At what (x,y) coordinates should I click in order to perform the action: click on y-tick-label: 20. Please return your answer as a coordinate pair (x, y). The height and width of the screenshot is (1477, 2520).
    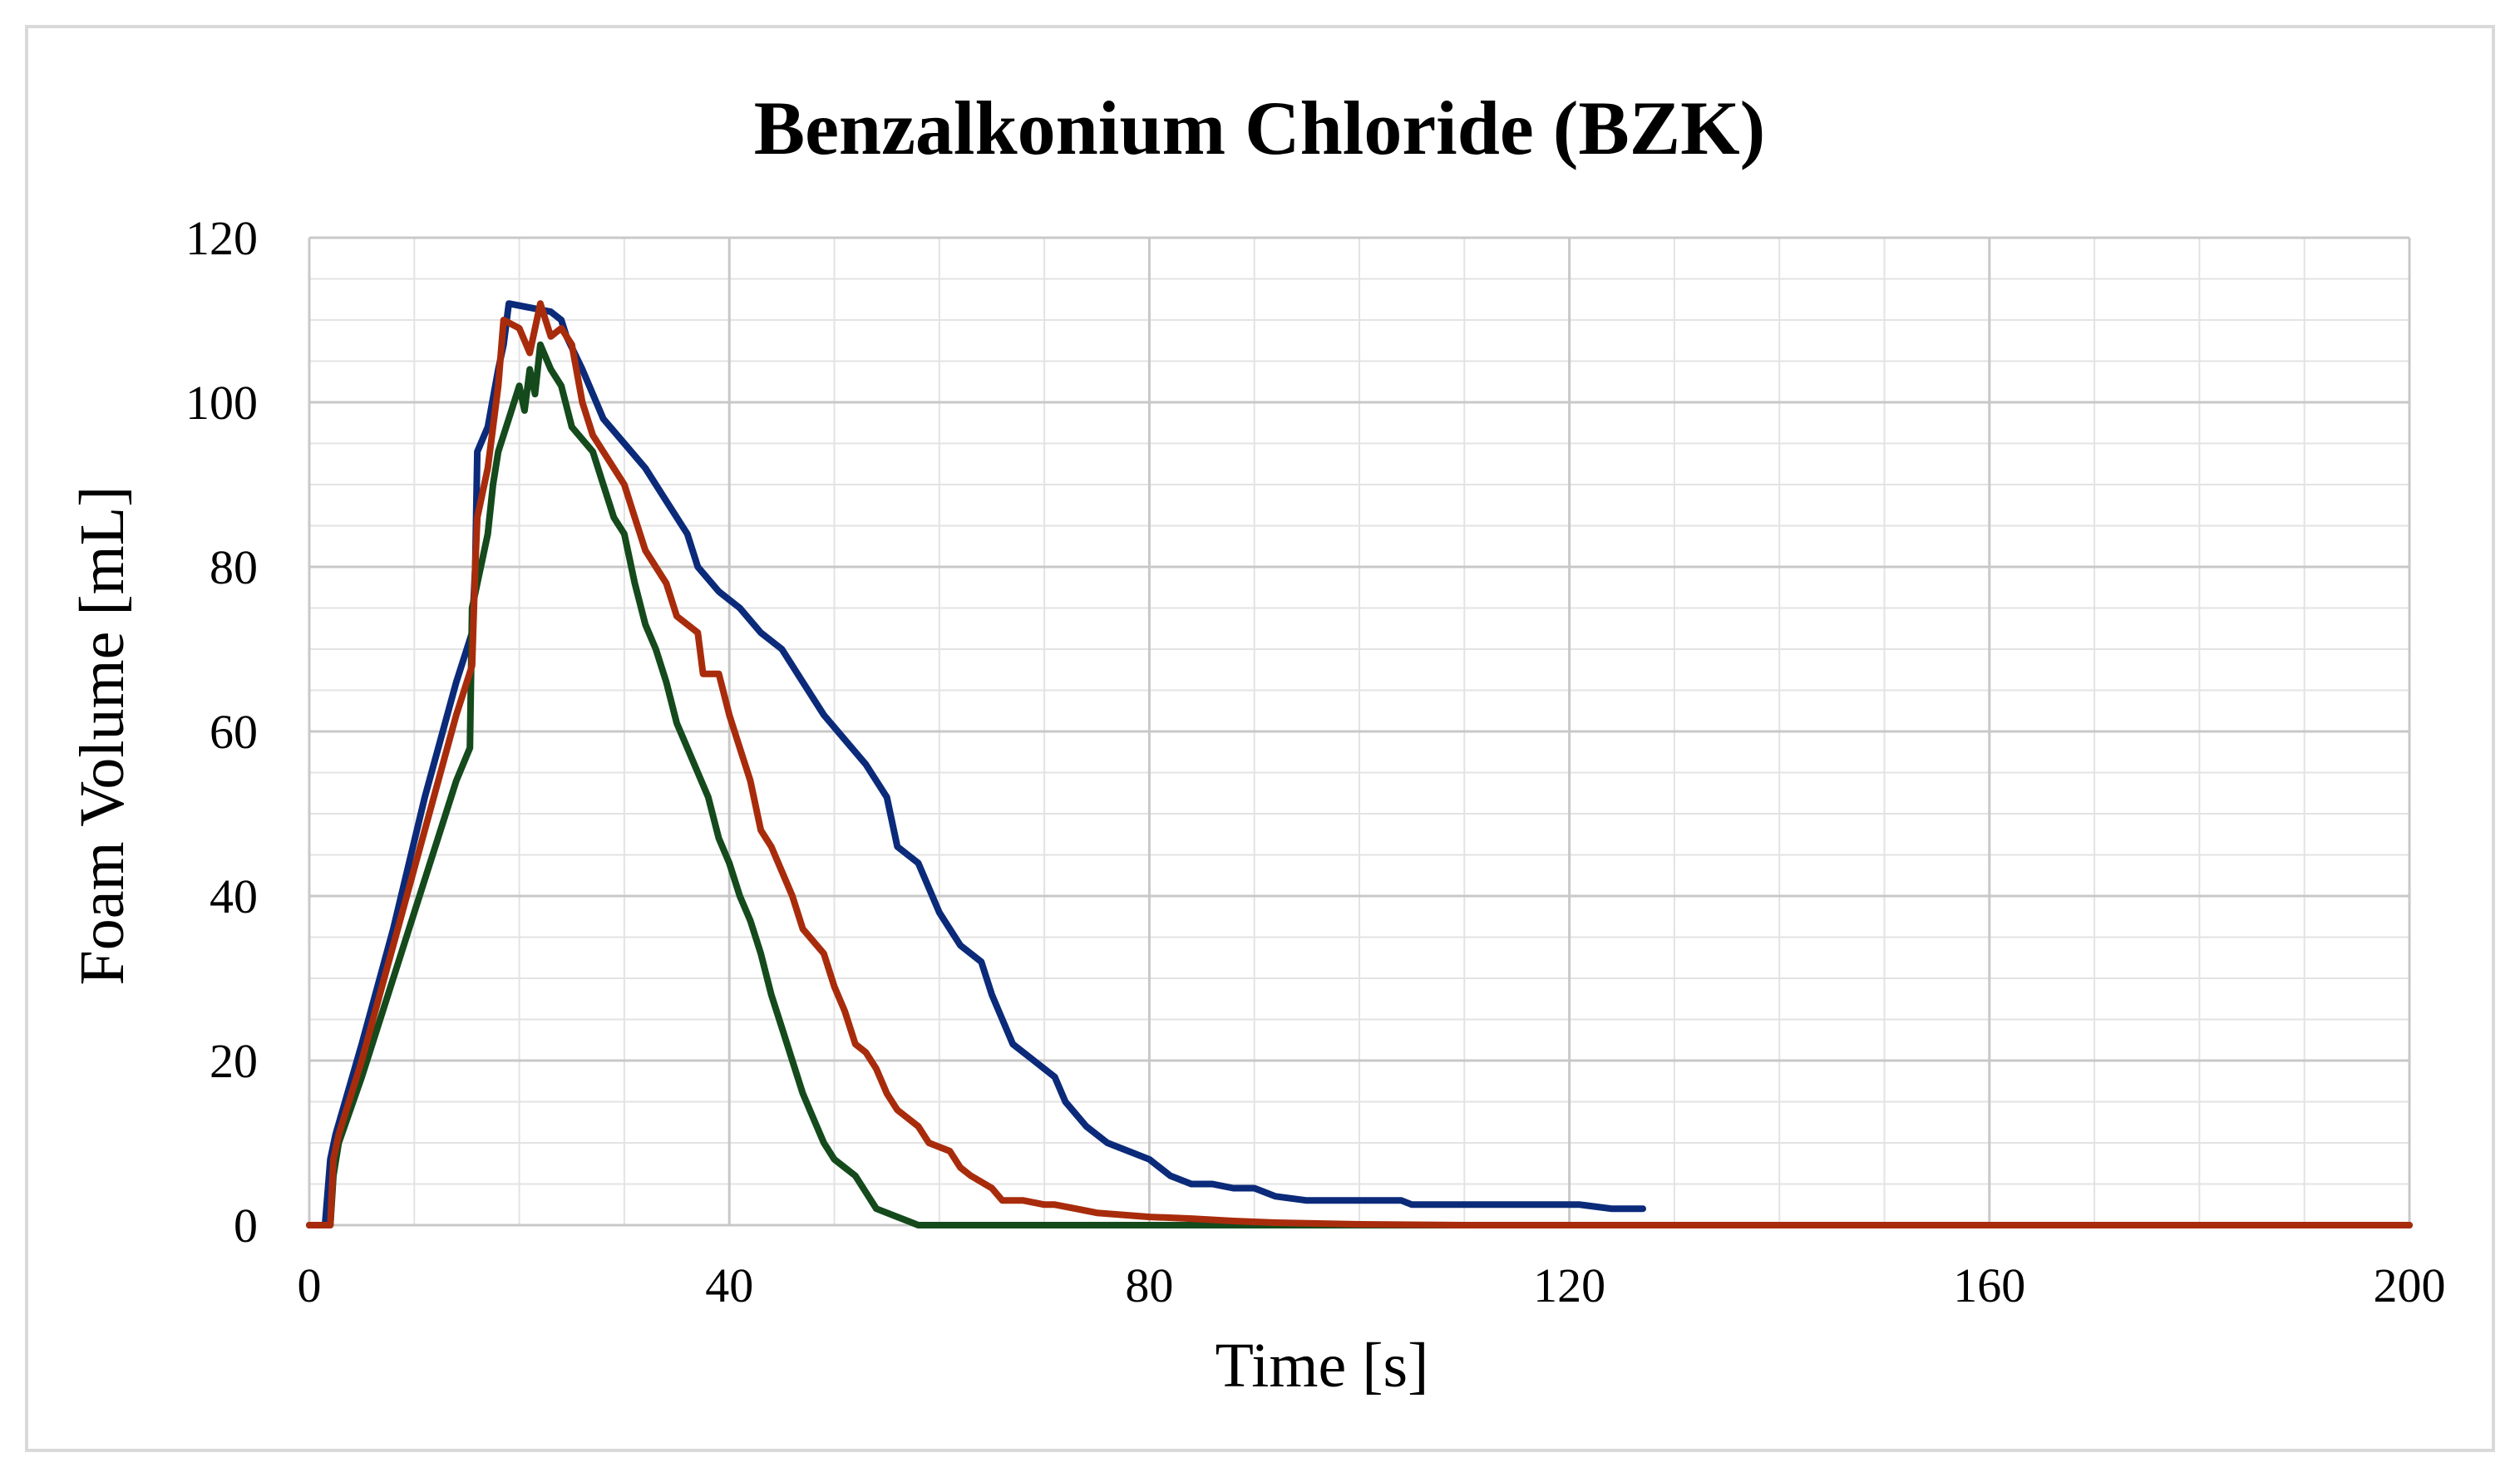
    Looking at the image, I should click on (234, 1061).